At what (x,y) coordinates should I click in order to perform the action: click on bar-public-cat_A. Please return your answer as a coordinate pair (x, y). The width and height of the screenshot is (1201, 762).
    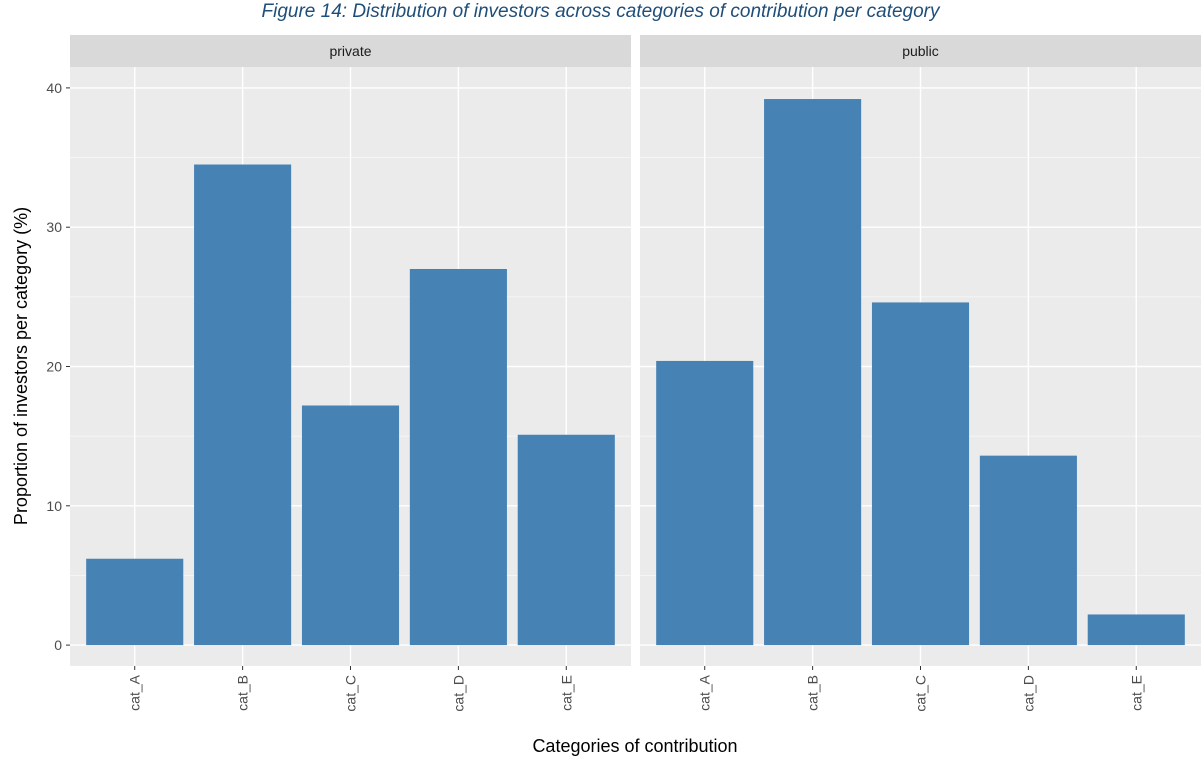
    Looking at the image, I should click on (705, 503).